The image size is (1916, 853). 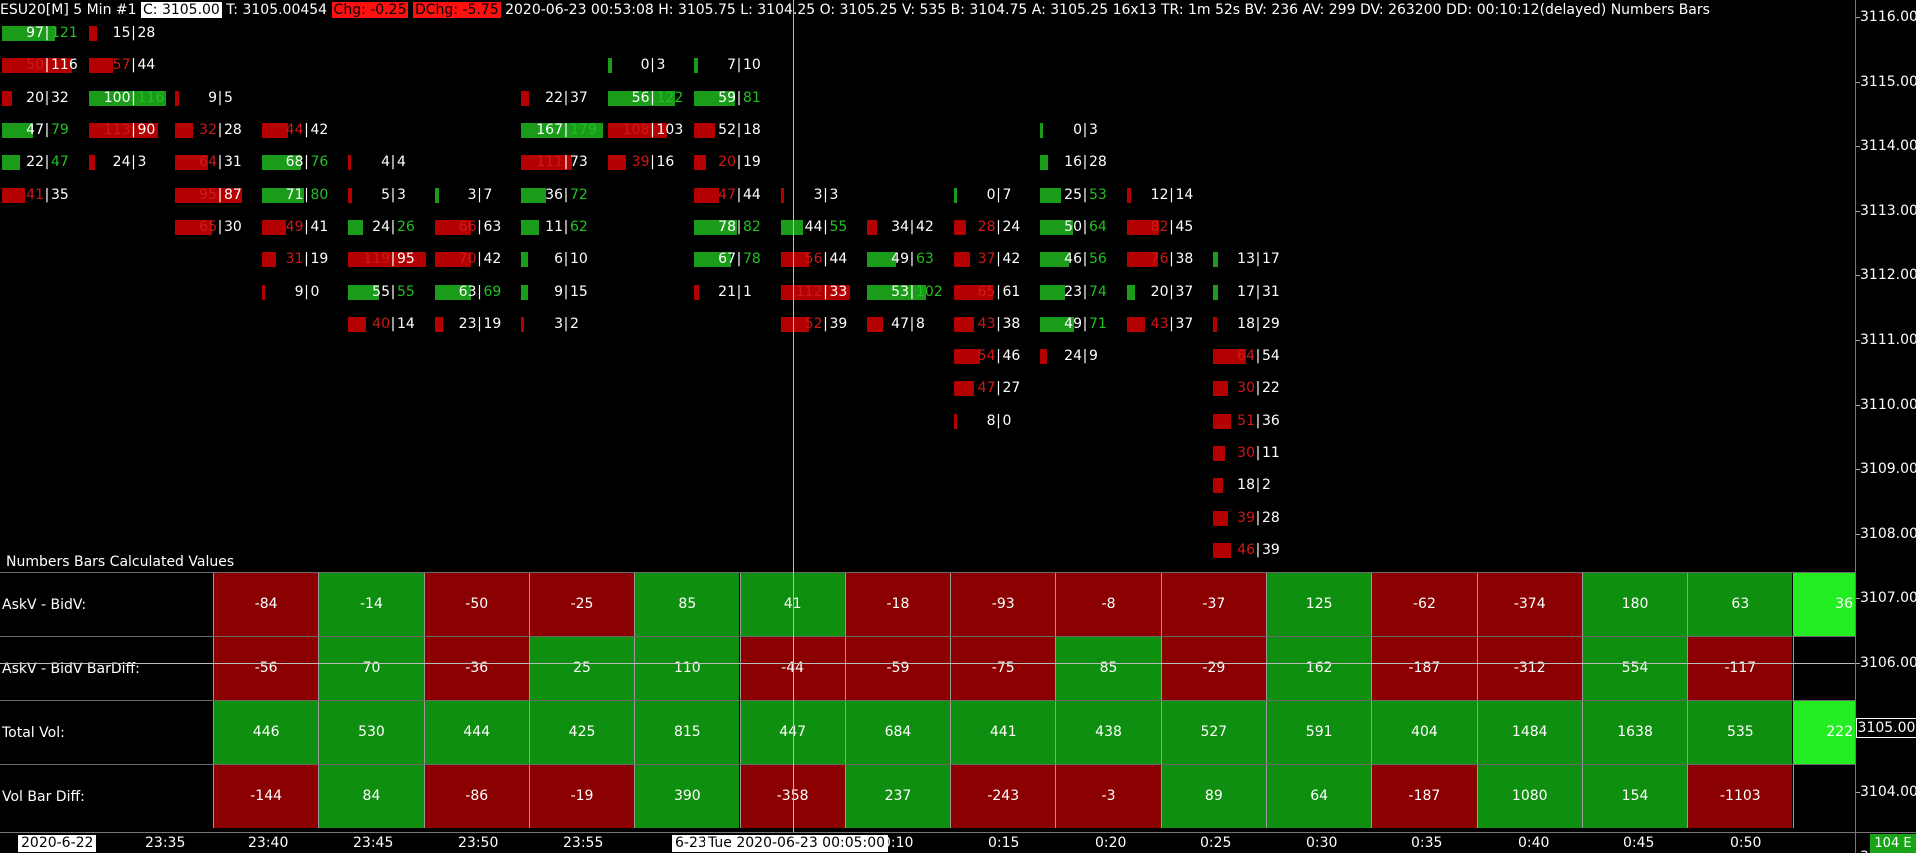 I want to click on footprint-cell: 30 | 11, so click(x=1255, y=453).